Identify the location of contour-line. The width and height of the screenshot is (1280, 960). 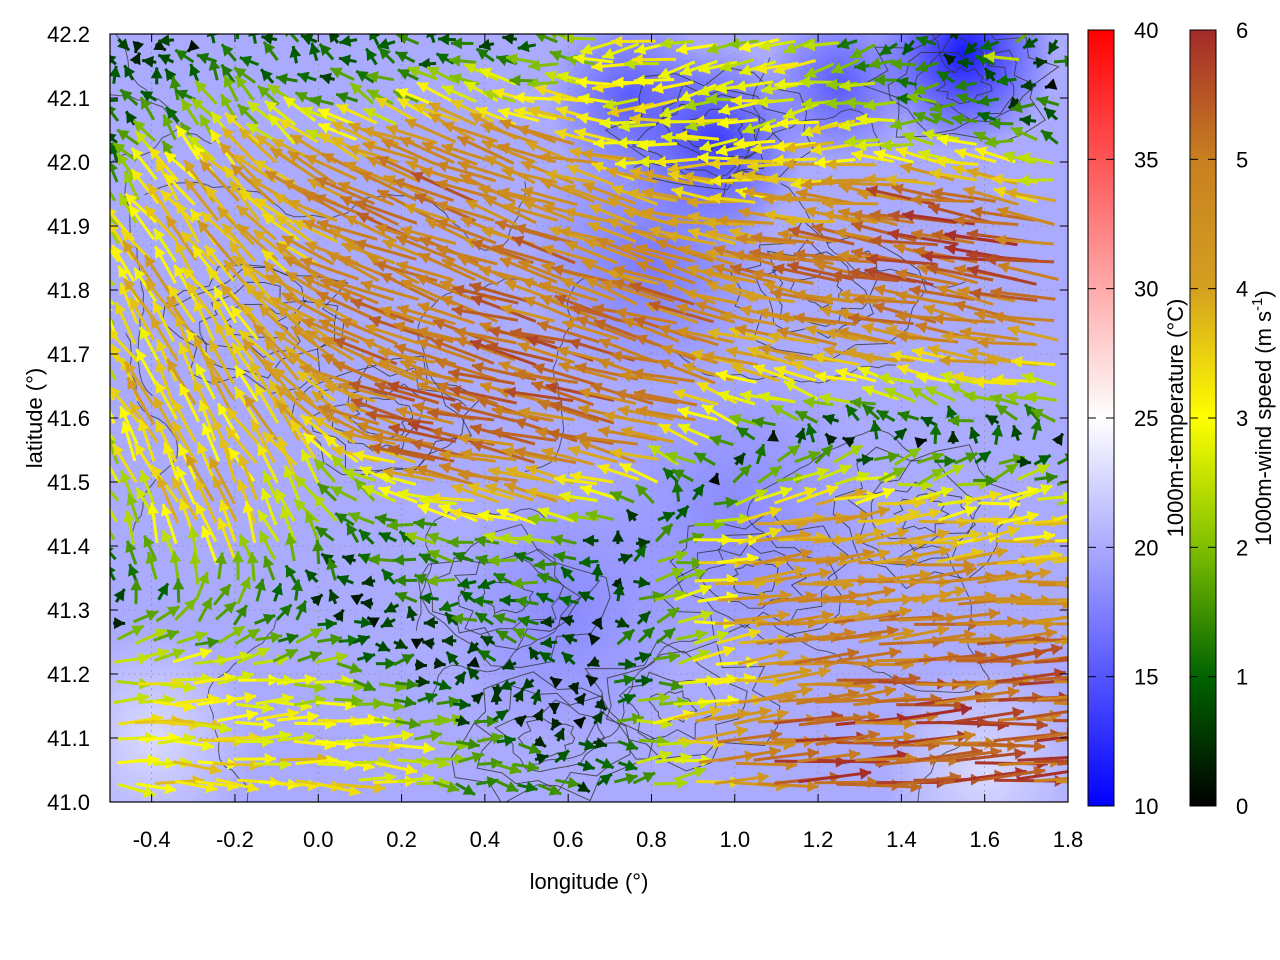
(516, 641).